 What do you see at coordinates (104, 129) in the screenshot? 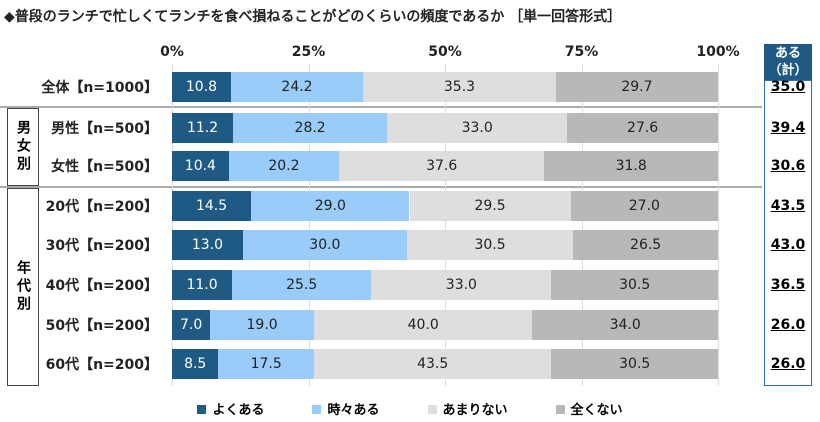
I see `row-label: 男性【n=500】` at bounding box center [104, 129].